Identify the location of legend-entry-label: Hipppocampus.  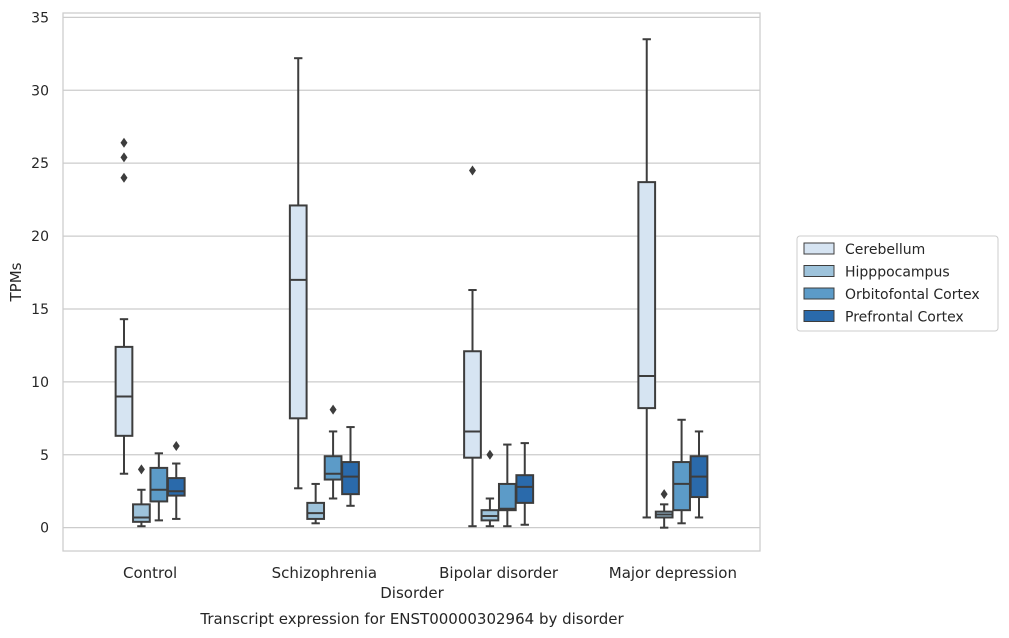
(897, 273).